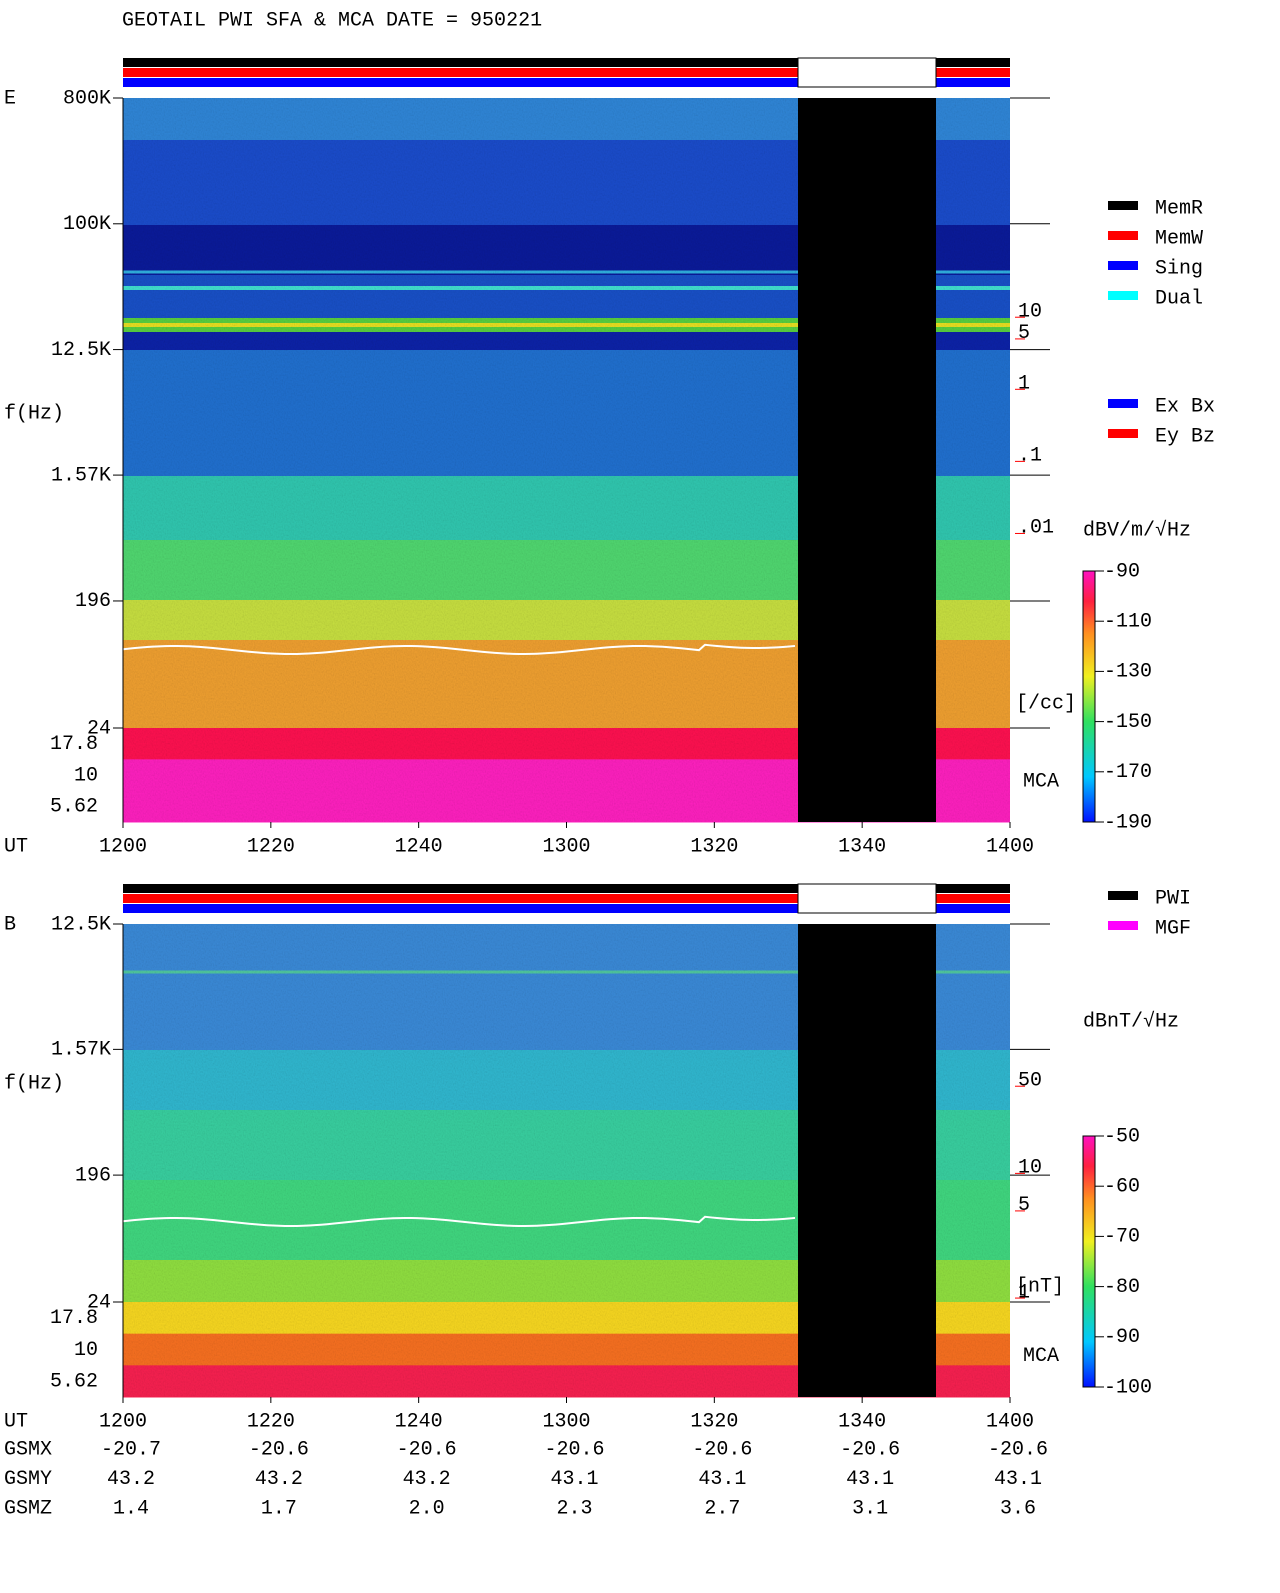 The height and width of the screenshot is (1593, 1280). Describe the element at coordinates (1137, 530) in the screenshot. I see `colorbar-label: dBV/m/√Hz` at that location.